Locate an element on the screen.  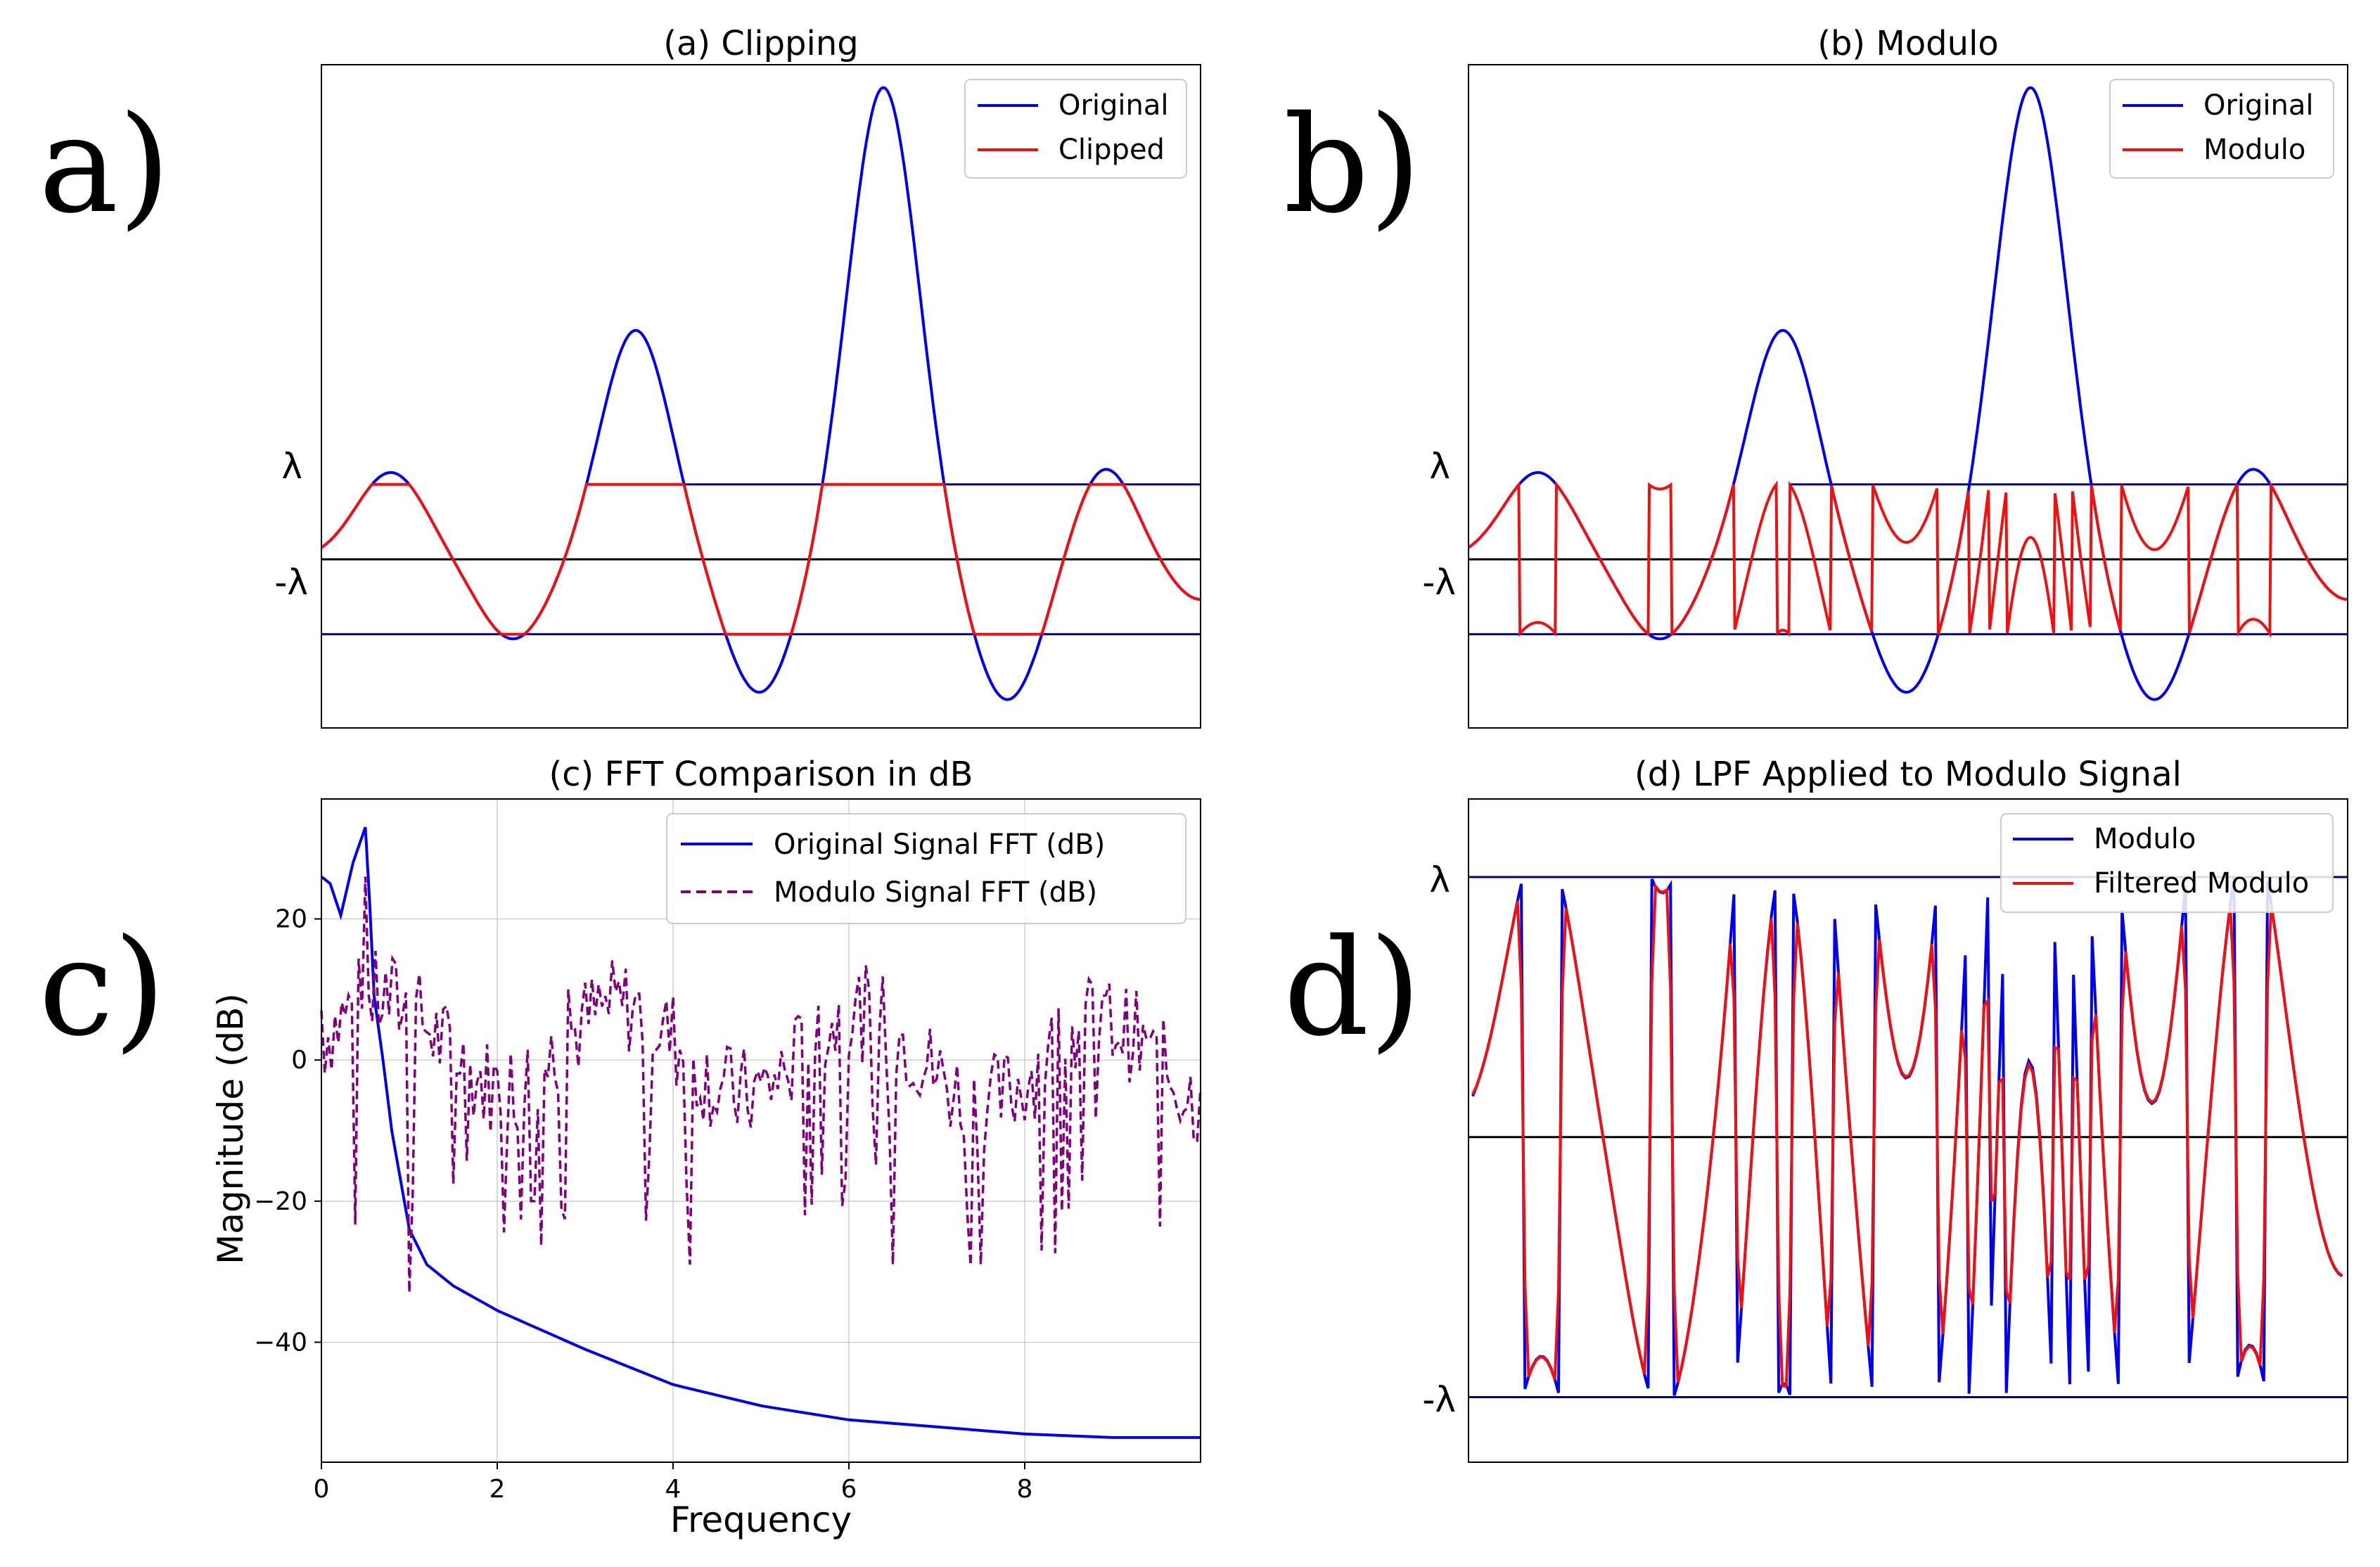
panel-c-ytick-label: −40 is located at coordinates (280, 1342).